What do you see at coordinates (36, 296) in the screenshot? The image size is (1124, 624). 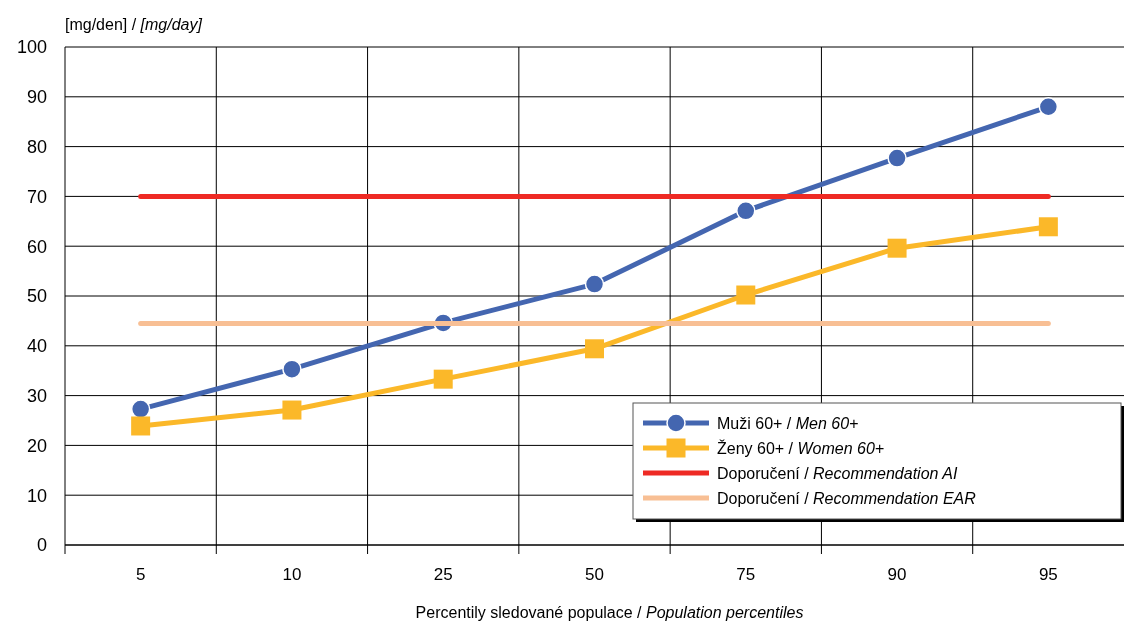 I see `y-tick-label: 50` at bounding box center [36, 296].